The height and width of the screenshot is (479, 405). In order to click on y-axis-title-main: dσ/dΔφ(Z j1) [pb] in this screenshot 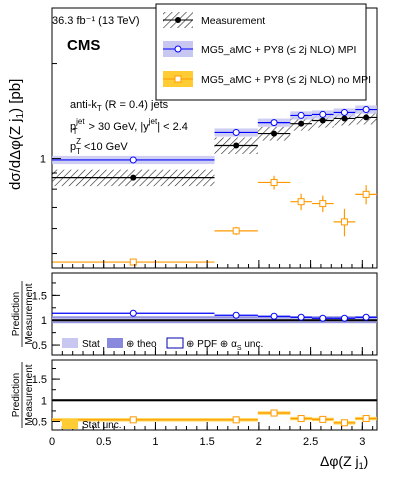, I will do `click(16, 134)`.